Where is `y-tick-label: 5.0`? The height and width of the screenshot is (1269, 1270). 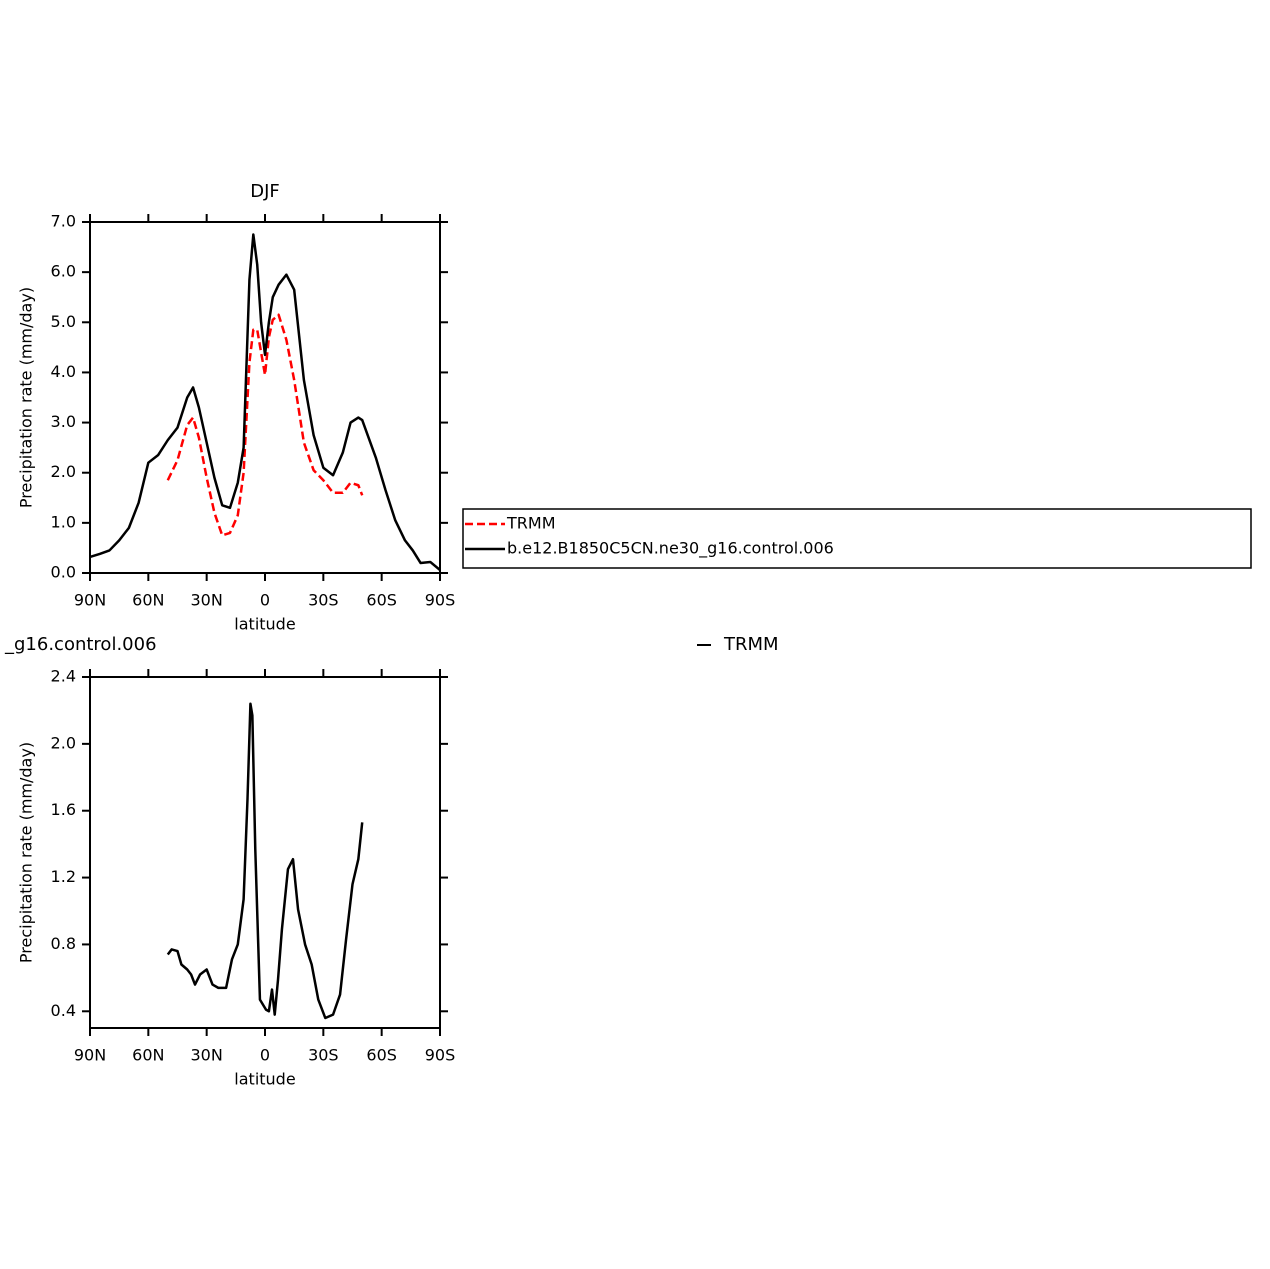 y-tick-label: 5.0 is located at coordinates (63, 321).